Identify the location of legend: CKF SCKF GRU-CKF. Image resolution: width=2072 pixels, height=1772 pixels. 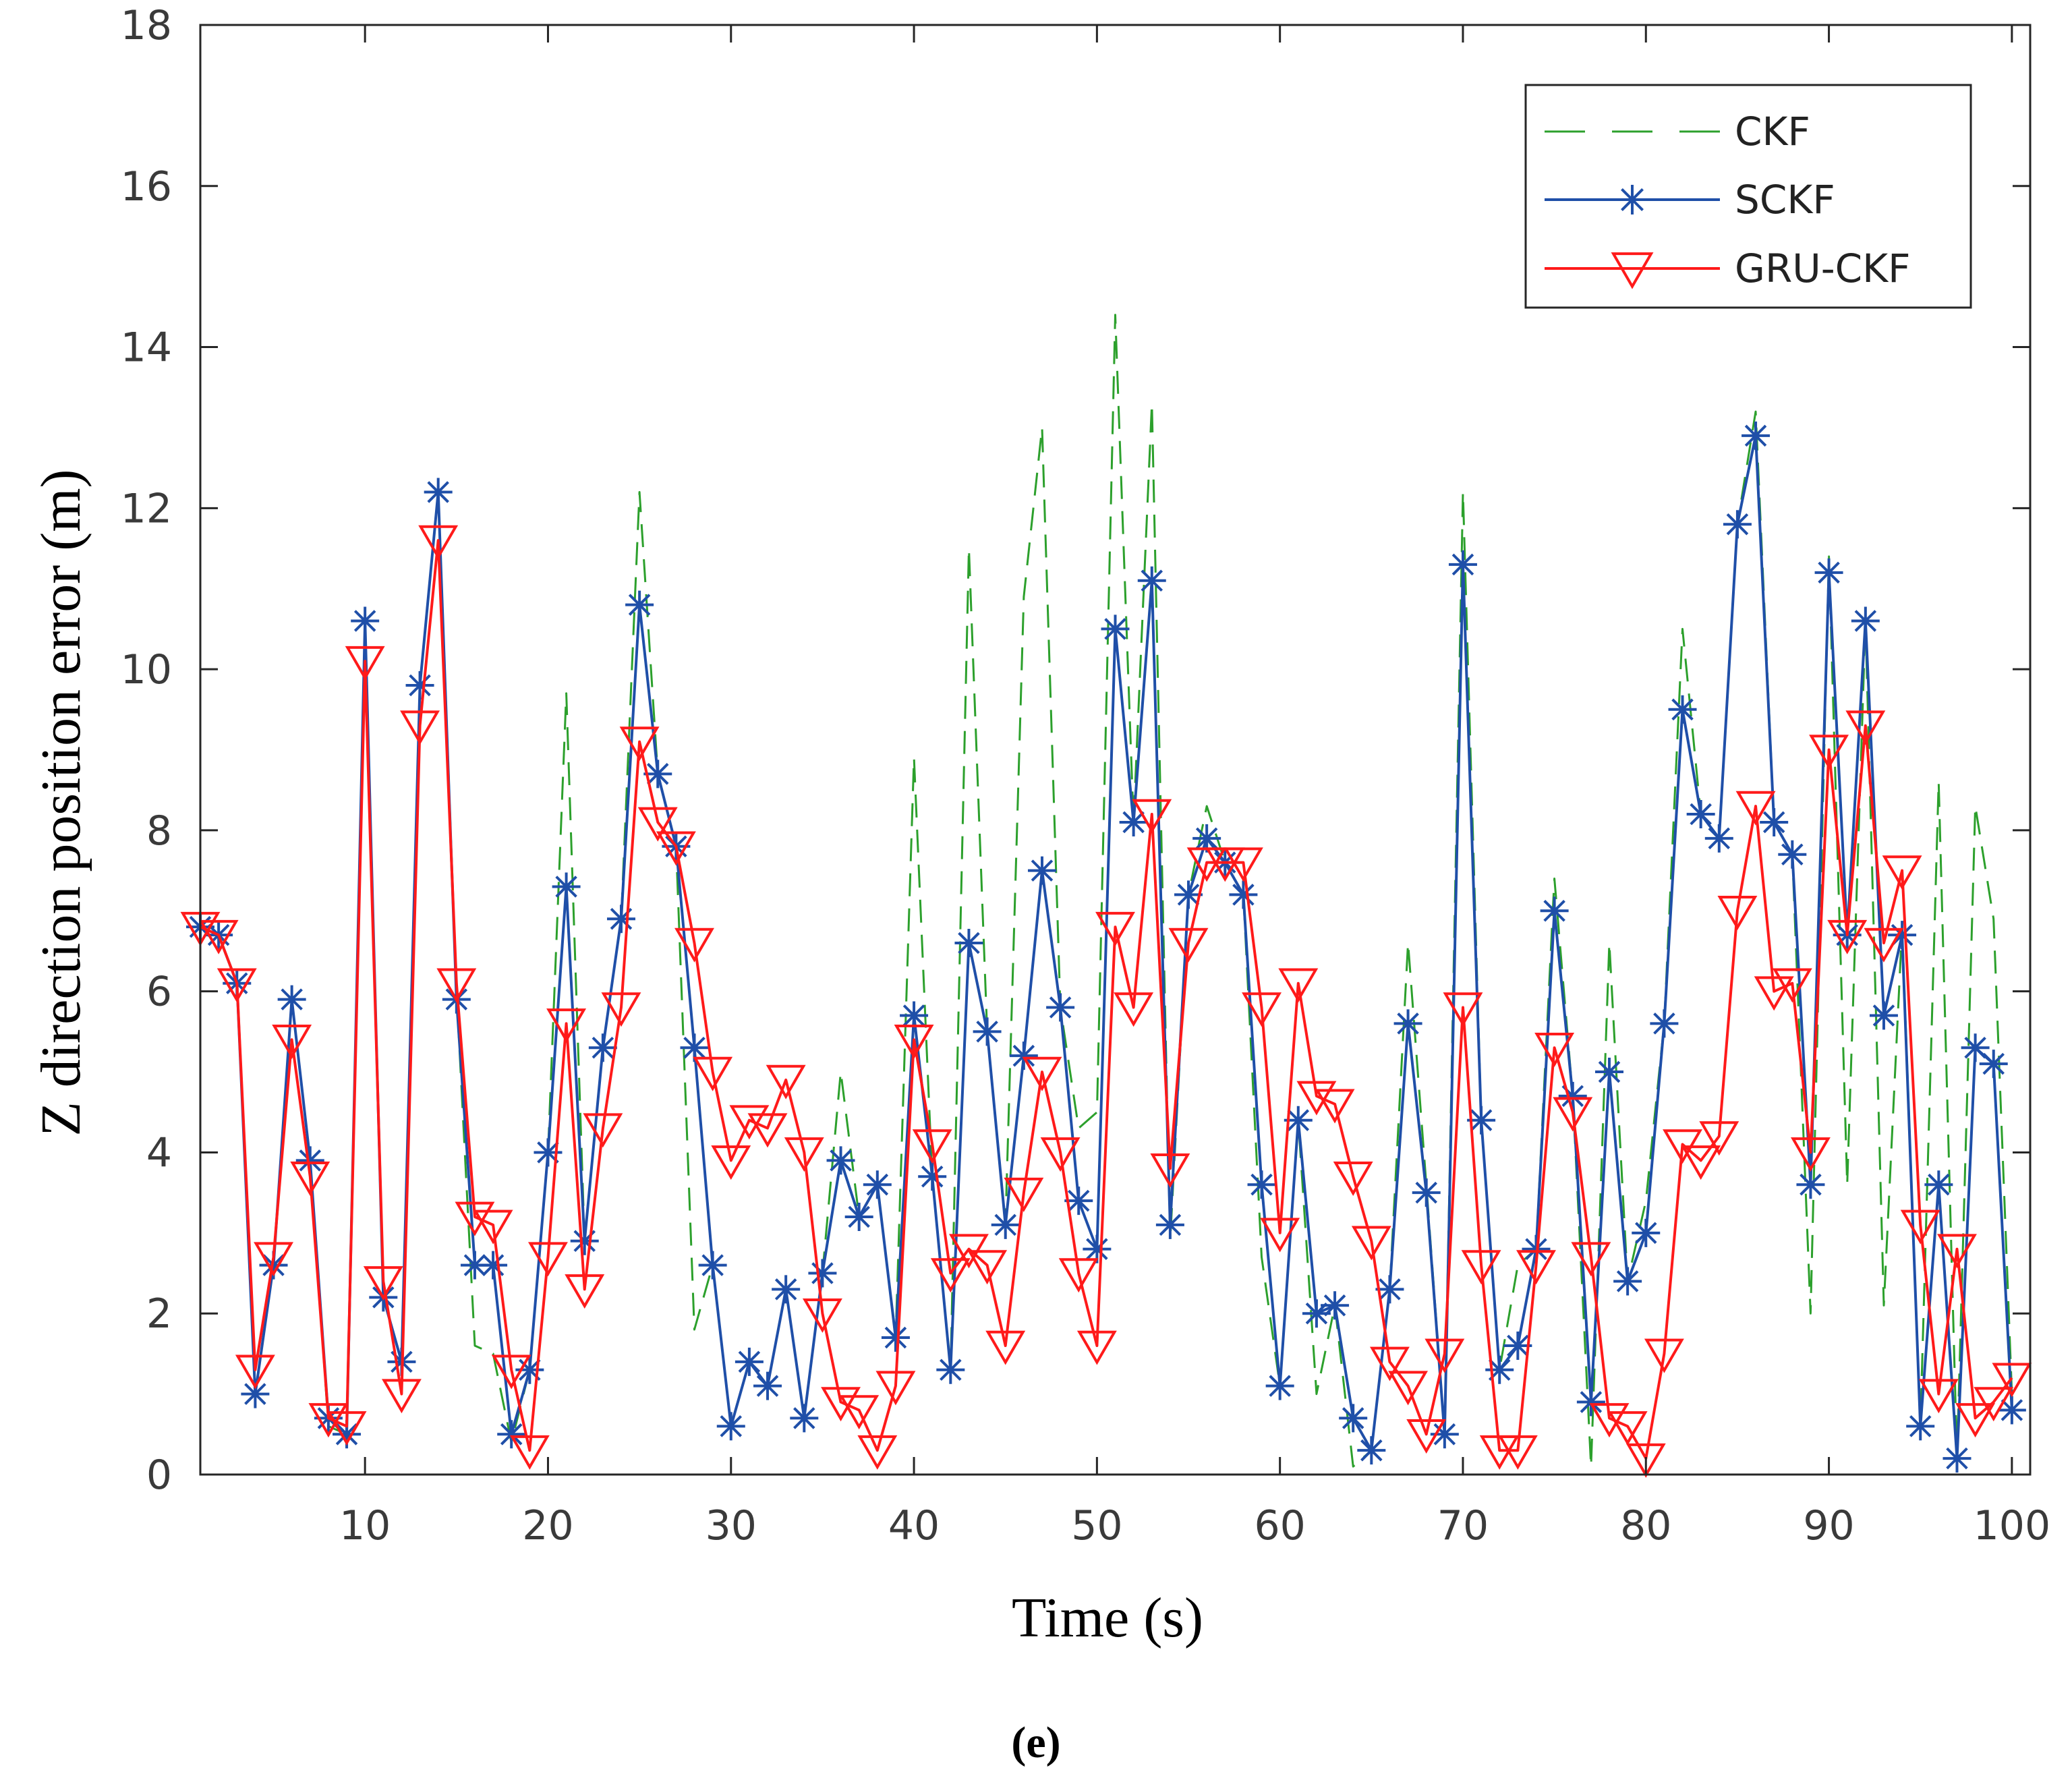
(1748, 196).